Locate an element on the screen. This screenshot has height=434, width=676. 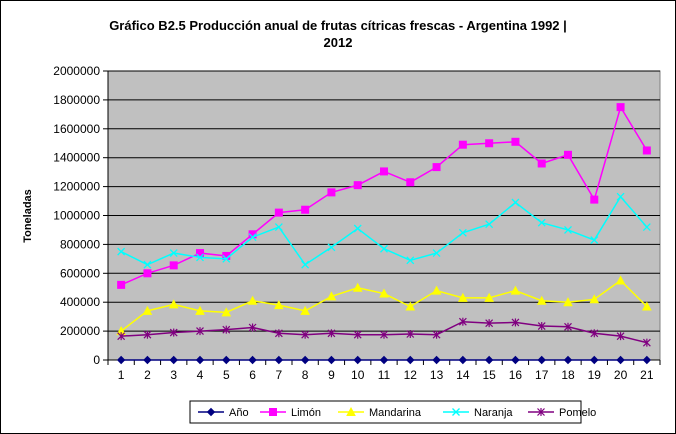
x-tick-labels: 1 2 3 4 5 6 7 8 9 10 11 12 13 14 15 16 17 18 19 20 21 is located at coordinates (386, 375).